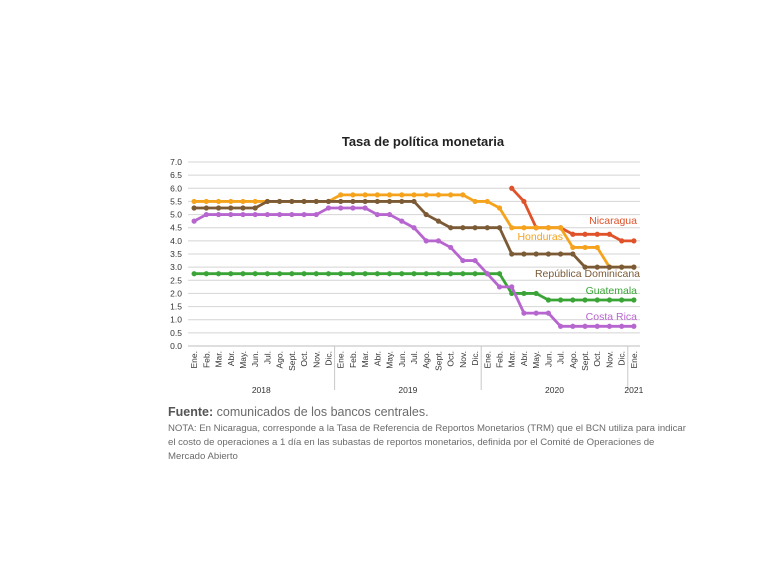 Image resolution: width=768 pixels, height=574 pixels. What do you see at coordinates (176, 254) in the screenshot?
I see `y-tick-label: 3.5` at bounding box center [176, 254].